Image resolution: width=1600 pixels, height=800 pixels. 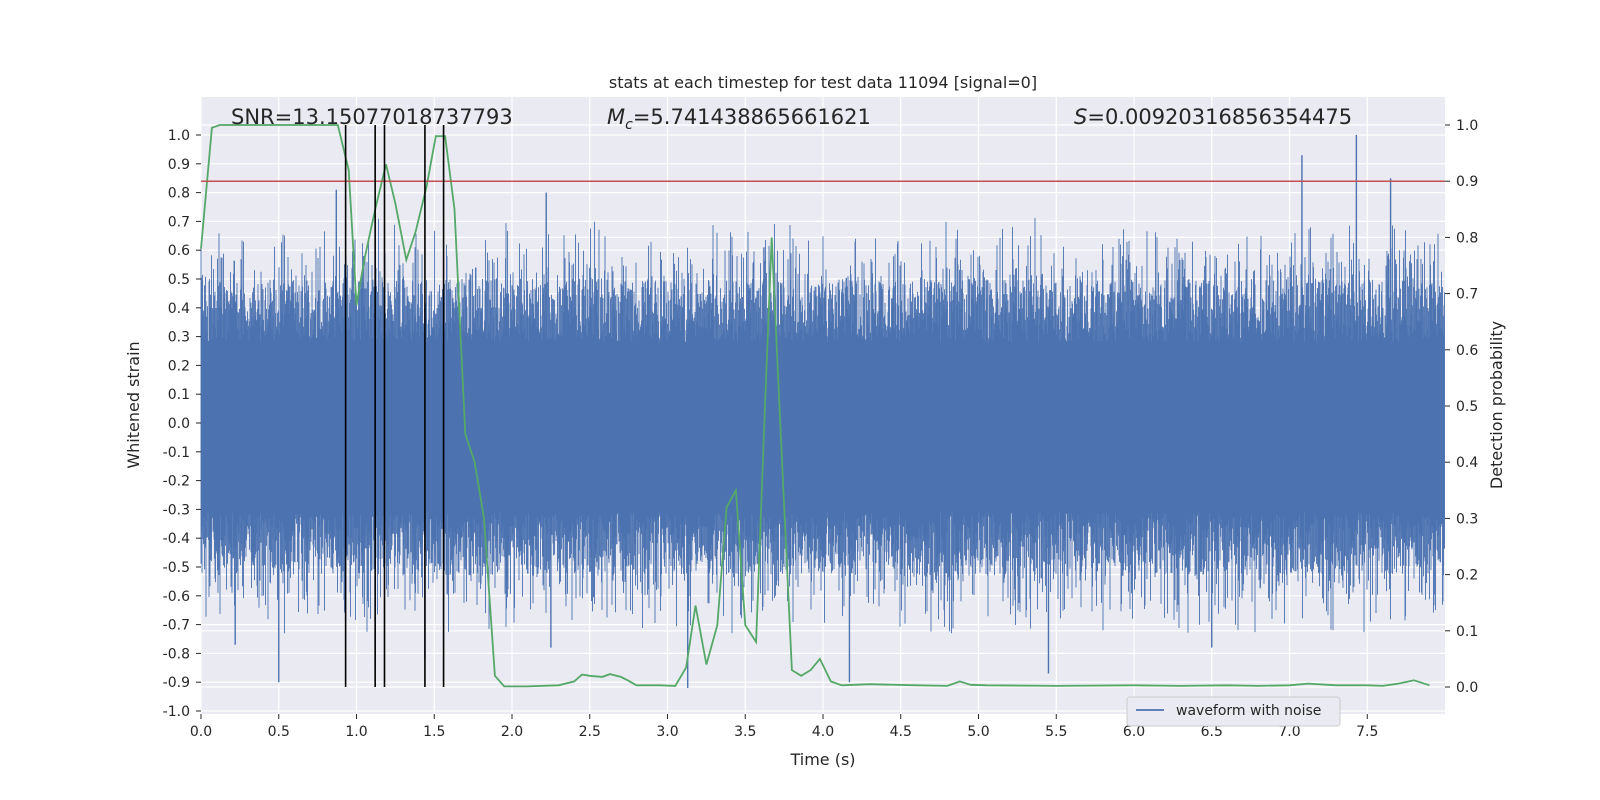 I want to click on y-axis-label: Whitened strain, so click(x=133, y=404).